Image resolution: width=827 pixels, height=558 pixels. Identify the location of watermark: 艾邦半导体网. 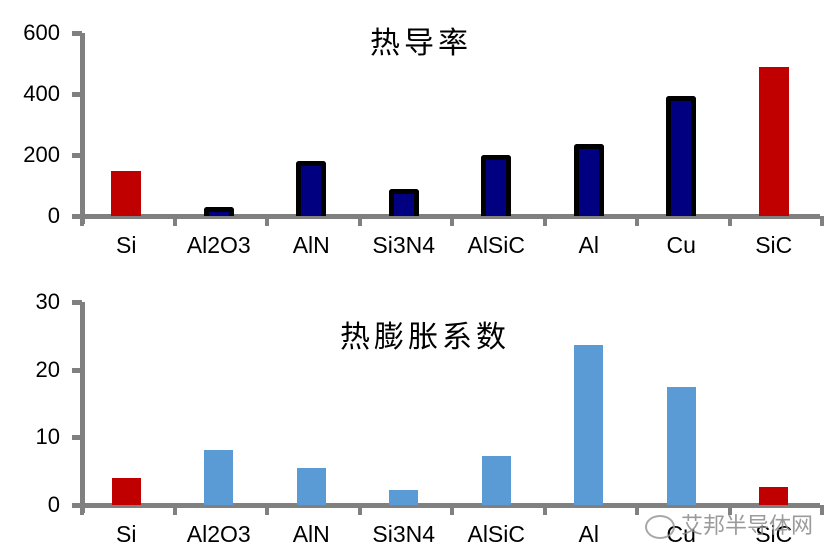
(729, 524).